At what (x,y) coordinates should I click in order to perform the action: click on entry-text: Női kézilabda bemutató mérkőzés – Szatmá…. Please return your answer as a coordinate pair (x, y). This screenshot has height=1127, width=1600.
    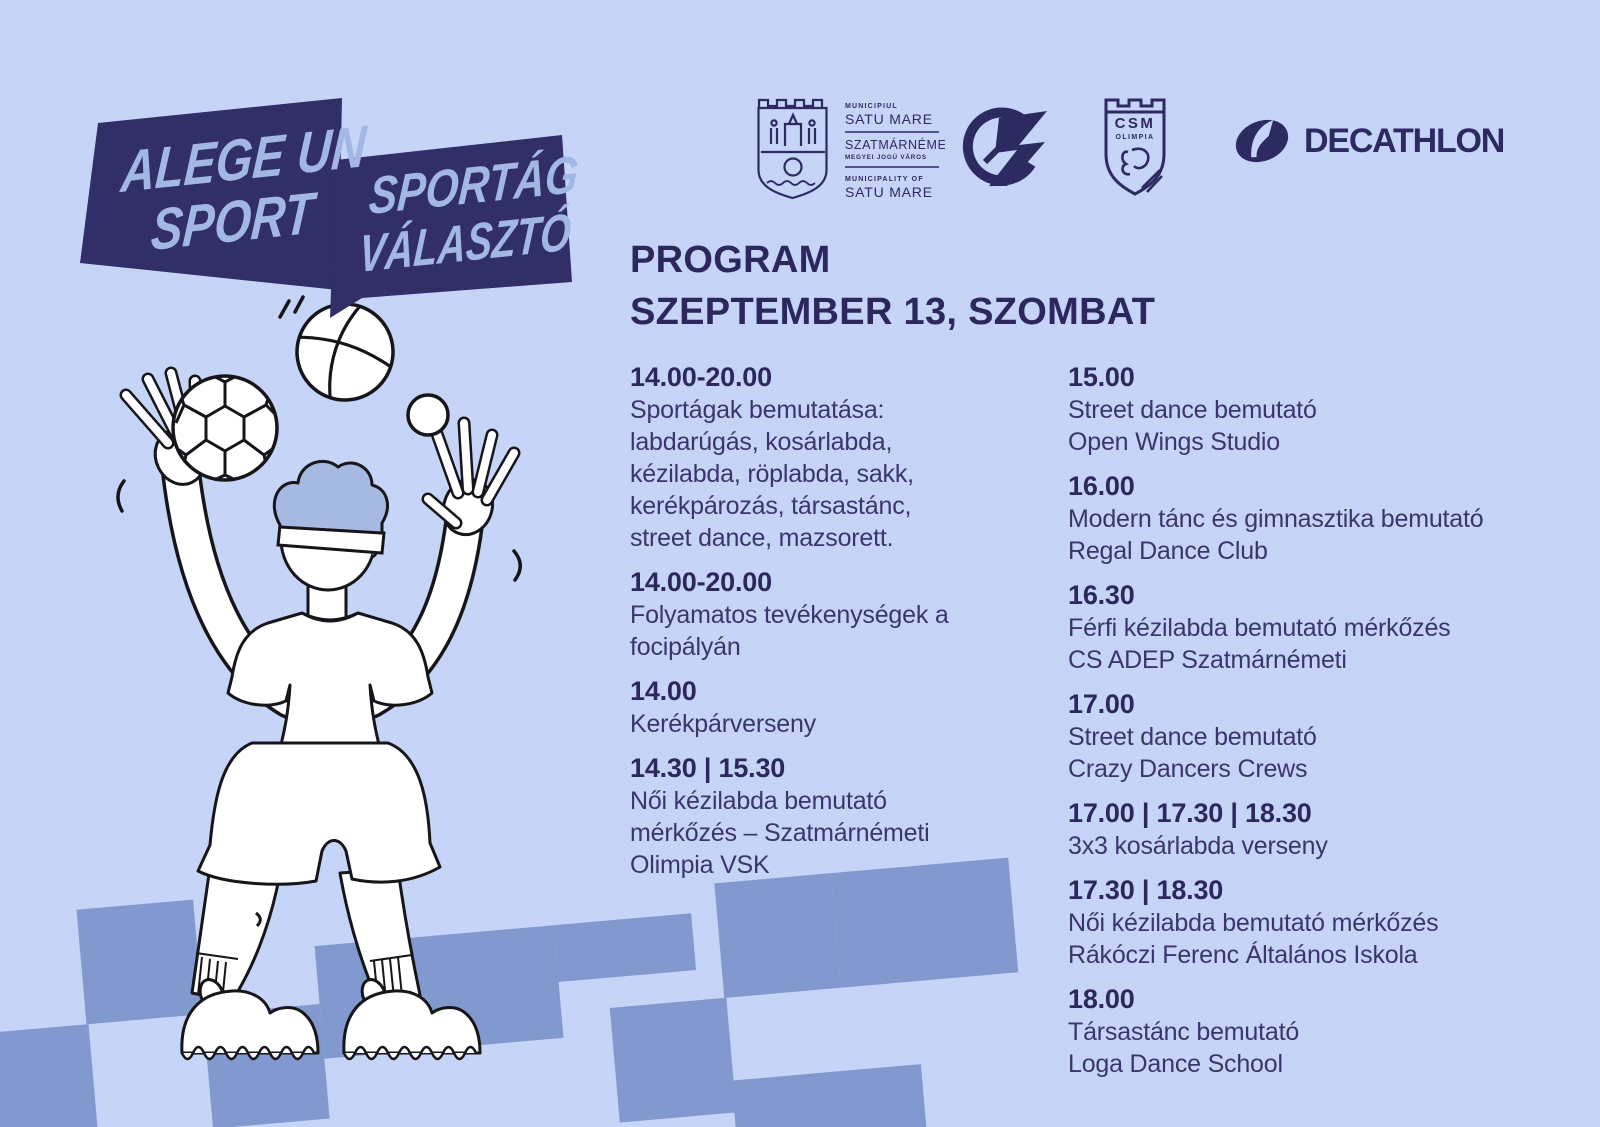
    Looking at the image, I should click on (780, 833).